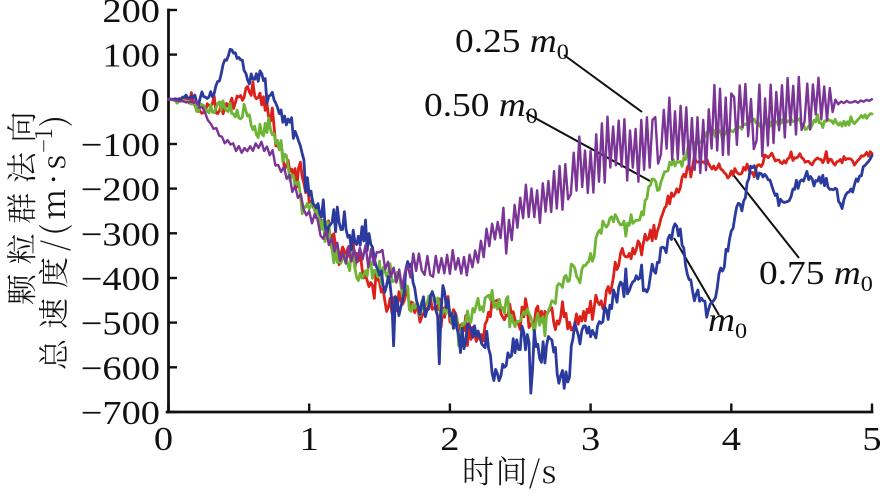 This screenshot has height=495, width=880. I want to click on svg-text: 0.25 m0, so click(512, 43).